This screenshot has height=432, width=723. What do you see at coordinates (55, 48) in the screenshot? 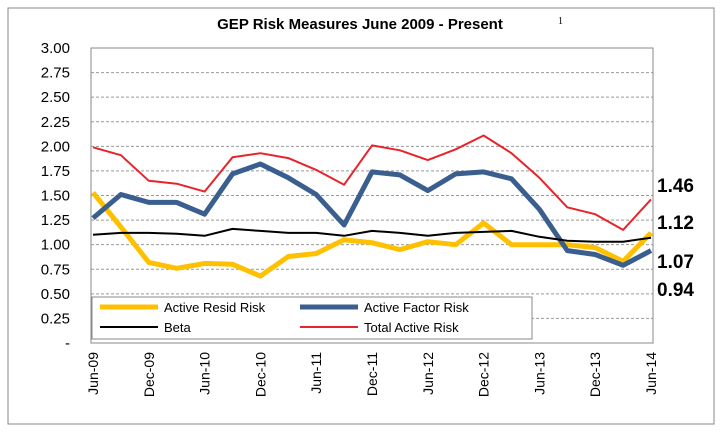
I see `y-tick-label: 3.00` at bounding box center [55, 48].